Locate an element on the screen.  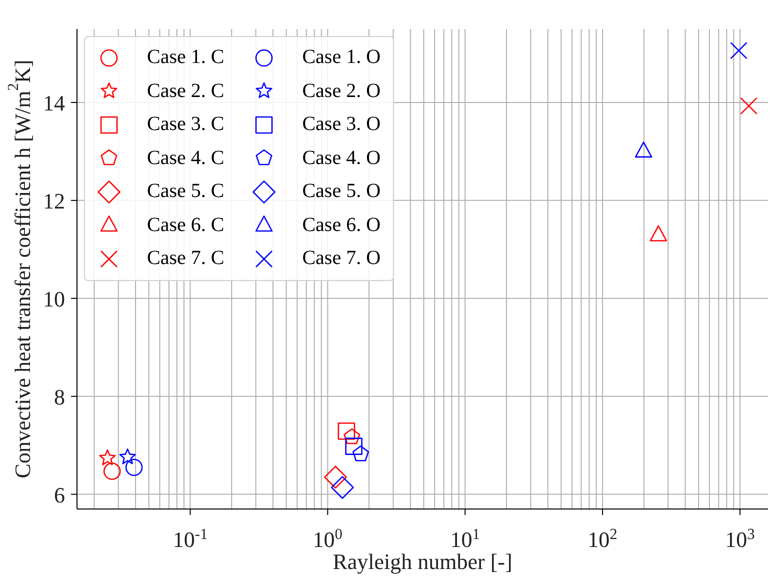
legend-label: Case 1. O is located at coordinates (341, 58).